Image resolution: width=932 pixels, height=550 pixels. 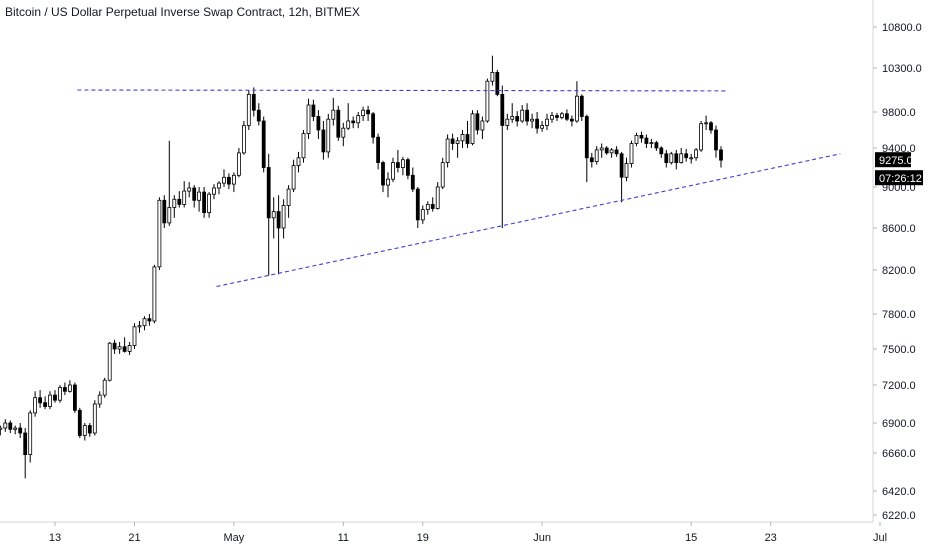 What do you see at coordinates (893, 160) in the screenshot?
I see `last-price-tag` at bounding box center [893, 160].